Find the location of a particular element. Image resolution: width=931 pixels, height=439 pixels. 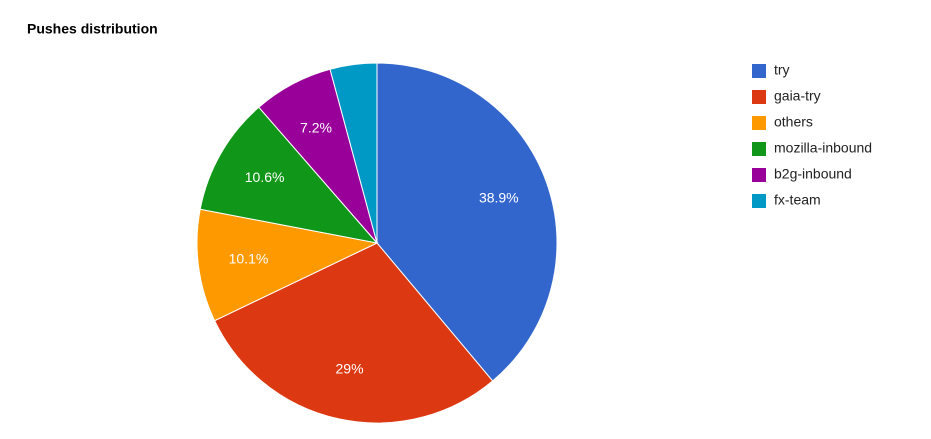

legend-label: fx-team is located at coordinates (797, 200).